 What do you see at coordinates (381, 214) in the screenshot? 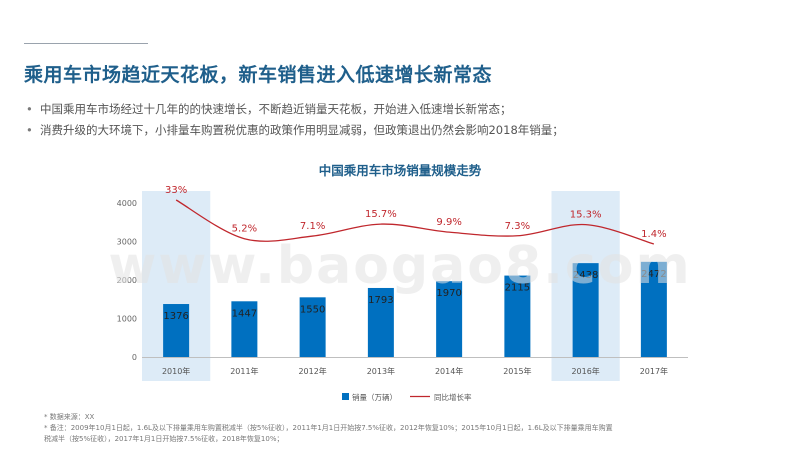
I see `growth-rate-label: 15.7%` at bounding box center [381, 214].